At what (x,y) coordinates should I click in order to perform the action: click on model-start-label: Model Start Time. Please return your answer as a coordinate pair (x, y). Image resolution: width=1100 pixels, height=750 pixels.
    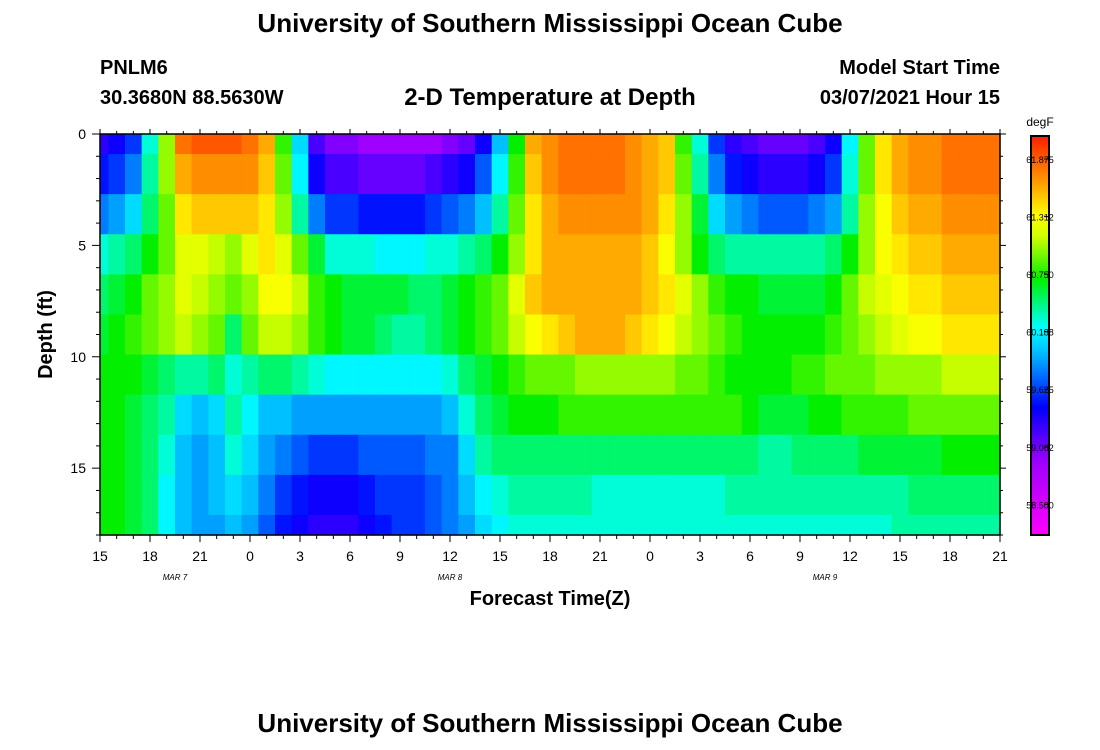
    Looking at the image, I should click on (919, 68).